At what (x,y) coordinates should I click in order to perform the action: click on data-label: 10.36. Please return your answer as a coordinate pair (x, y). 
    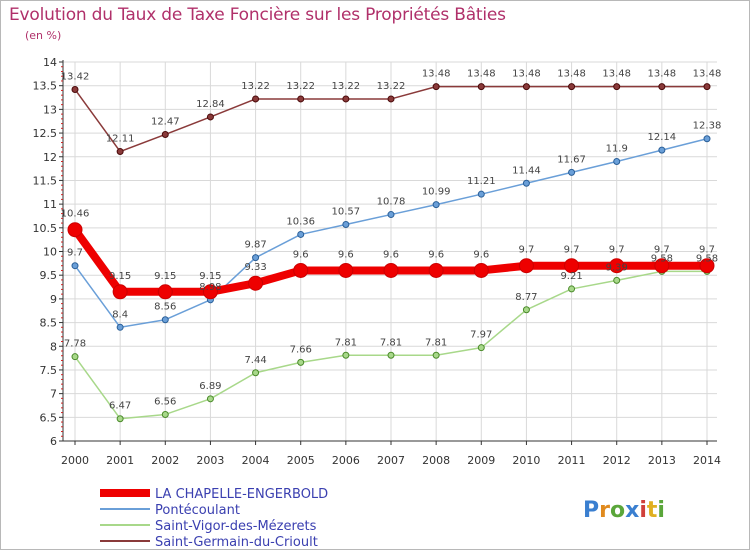
    Looking at the image, I should click on (300, 221).